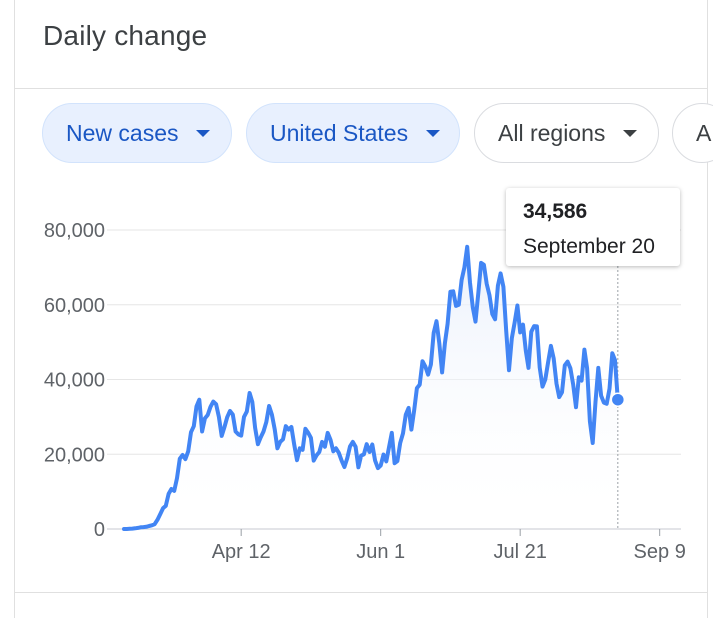  I want to click on metric-filter-chip: New cases, so click(137, 133).